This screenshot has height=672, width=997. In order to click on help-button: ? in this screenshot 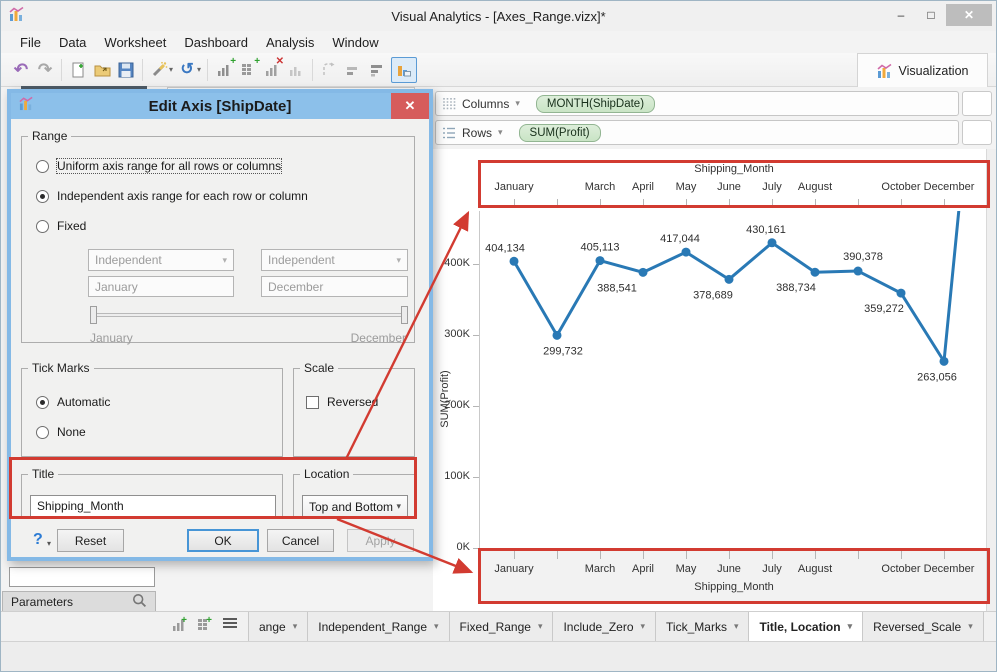, I will do `click(38, 539)`.